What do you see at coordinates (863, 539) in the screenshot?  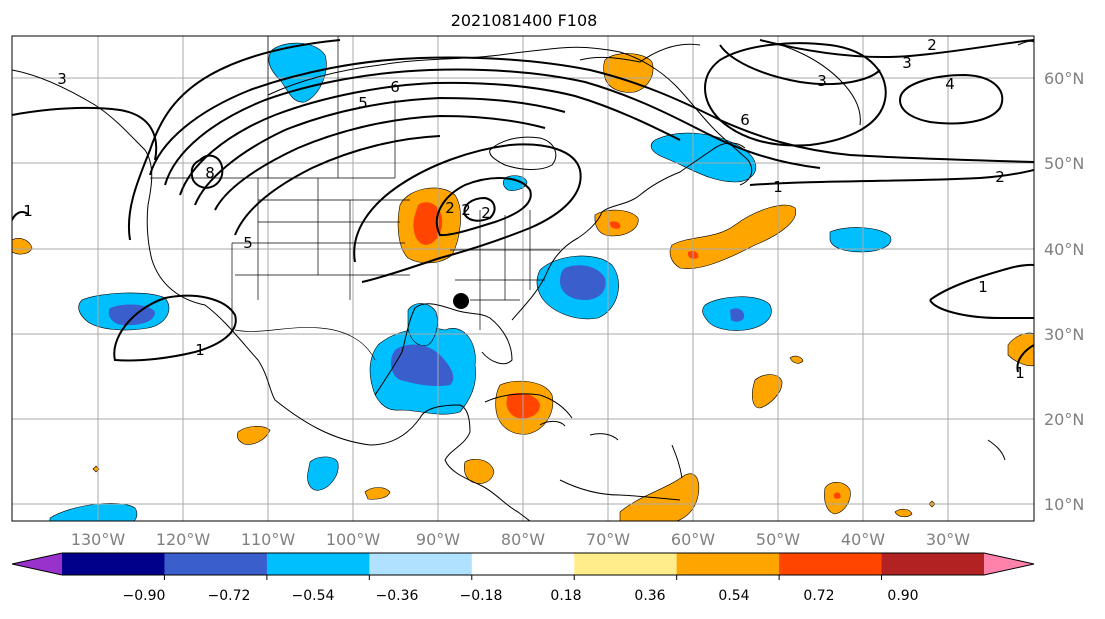 I see `lon-label: 40°W` at bounding box center [863, 539].